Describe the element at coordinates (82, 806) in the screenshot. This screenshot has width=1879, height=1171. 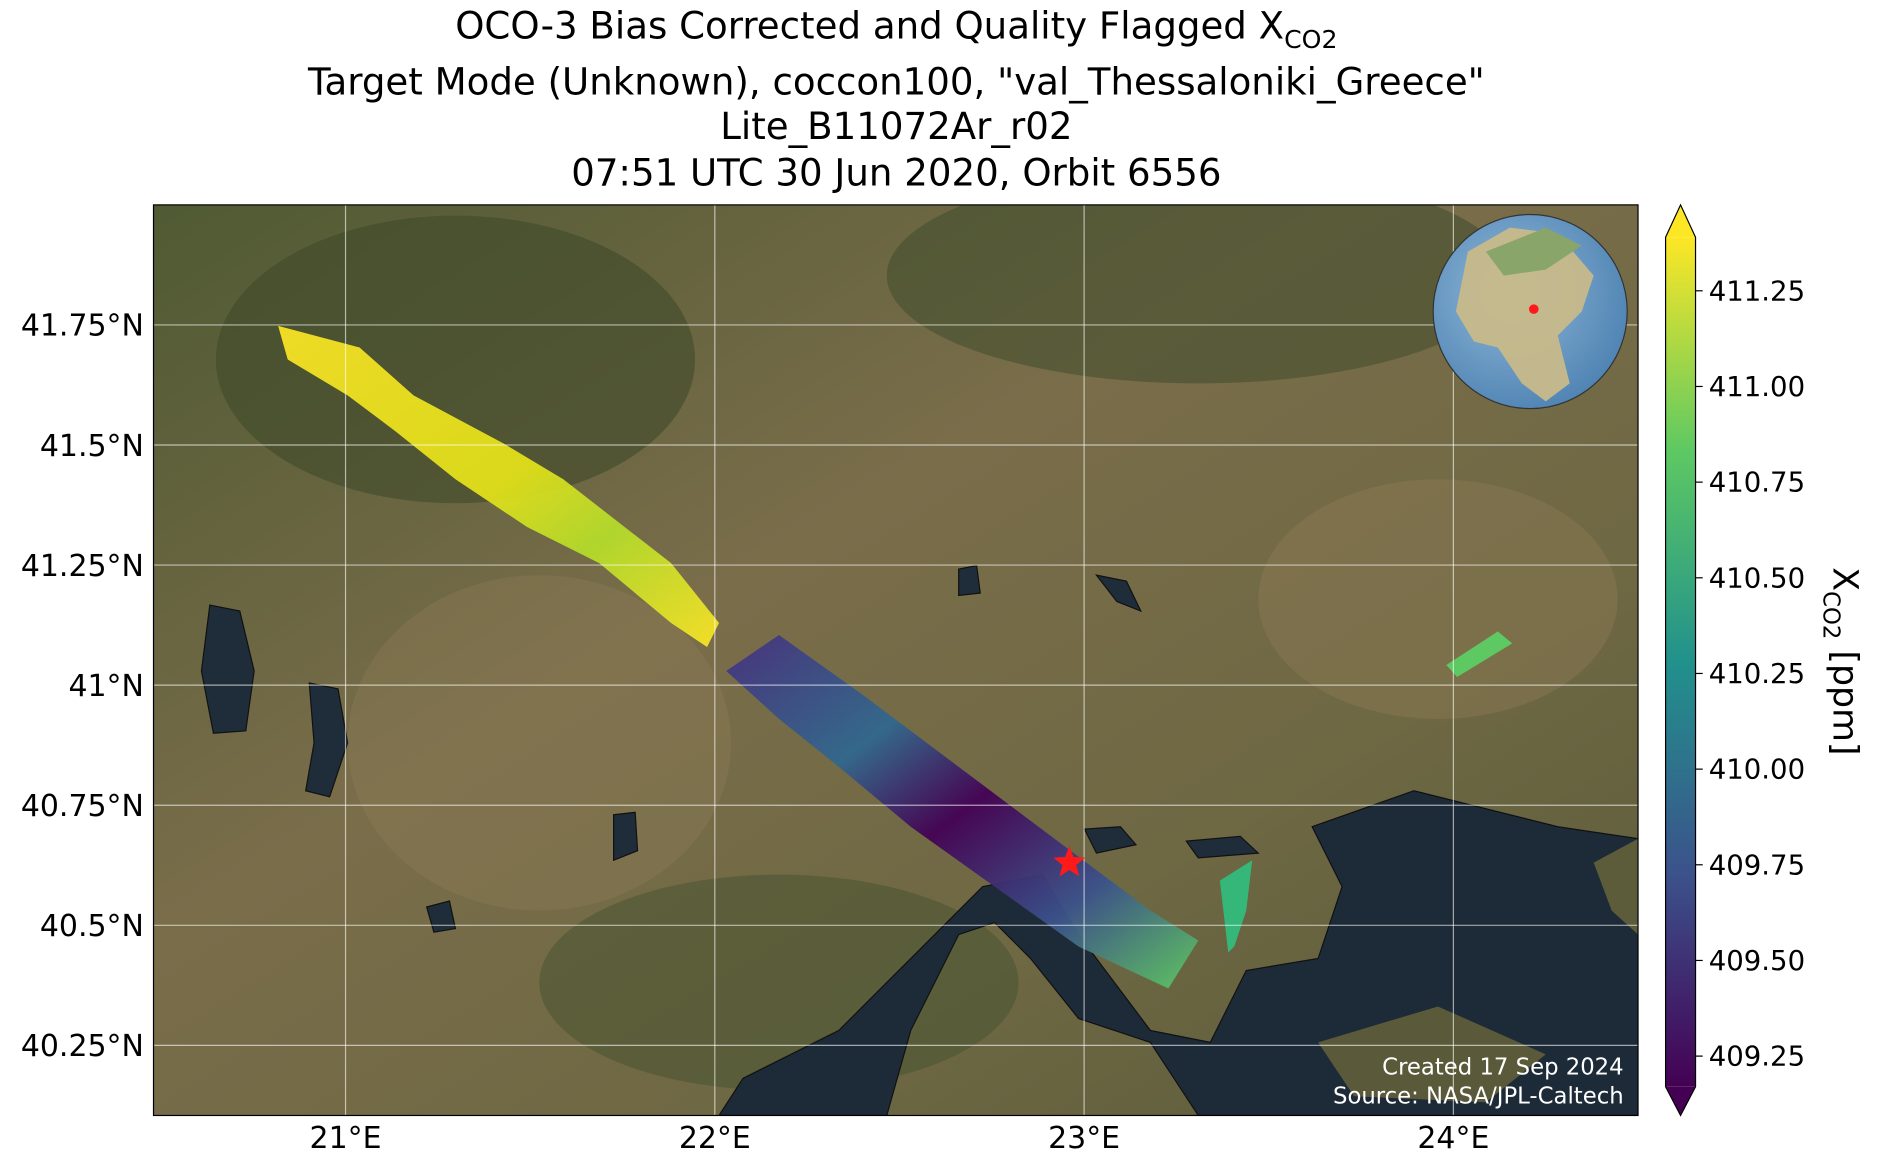
I see `y-tick-label: 40.75°N` at that location.